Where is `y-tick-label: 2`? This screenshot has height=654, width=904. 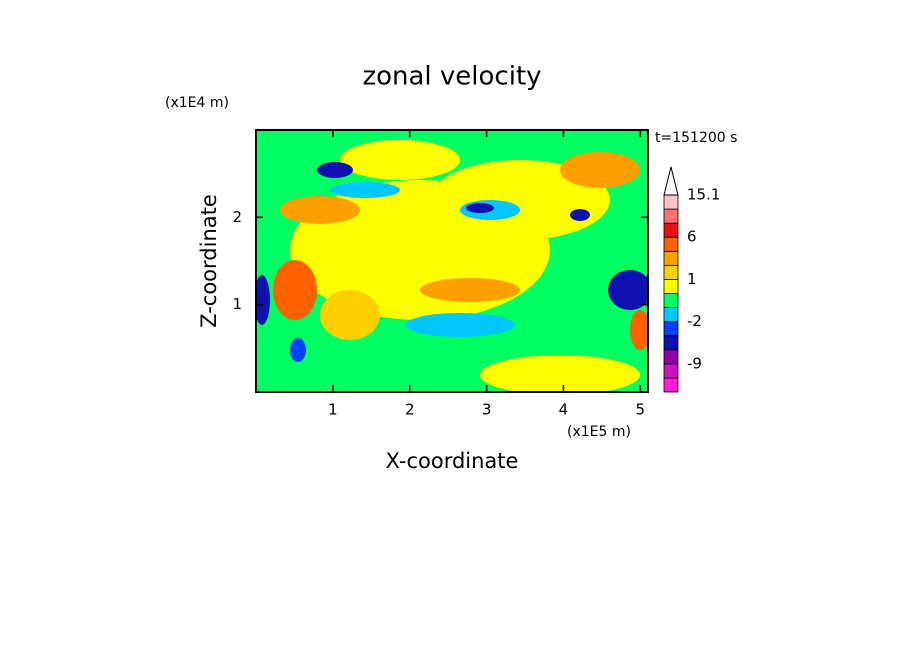 y-tick-label: 2 is located at coordinates (237, 217).